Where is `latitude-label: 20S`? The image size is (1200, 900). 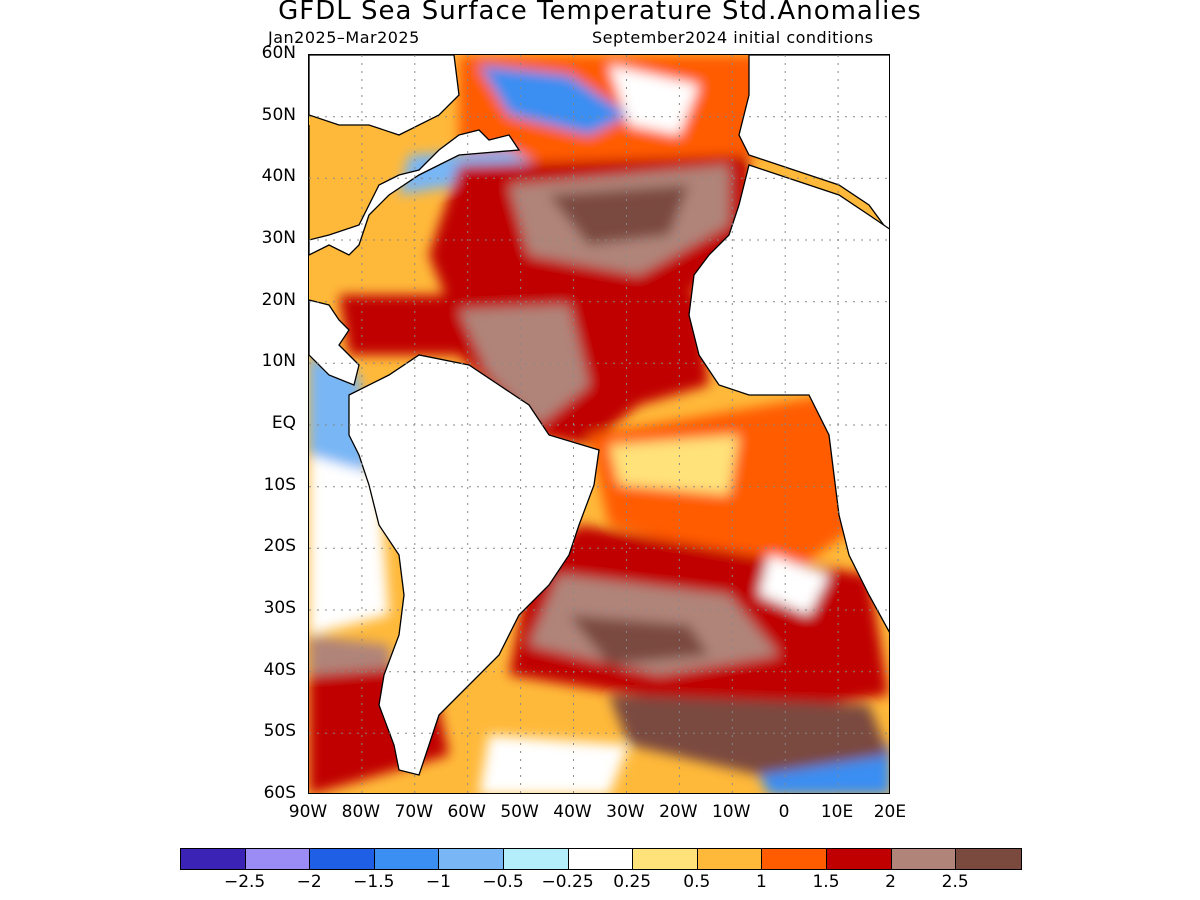
latitude-label: 20S is located at coordinates (279, 546).